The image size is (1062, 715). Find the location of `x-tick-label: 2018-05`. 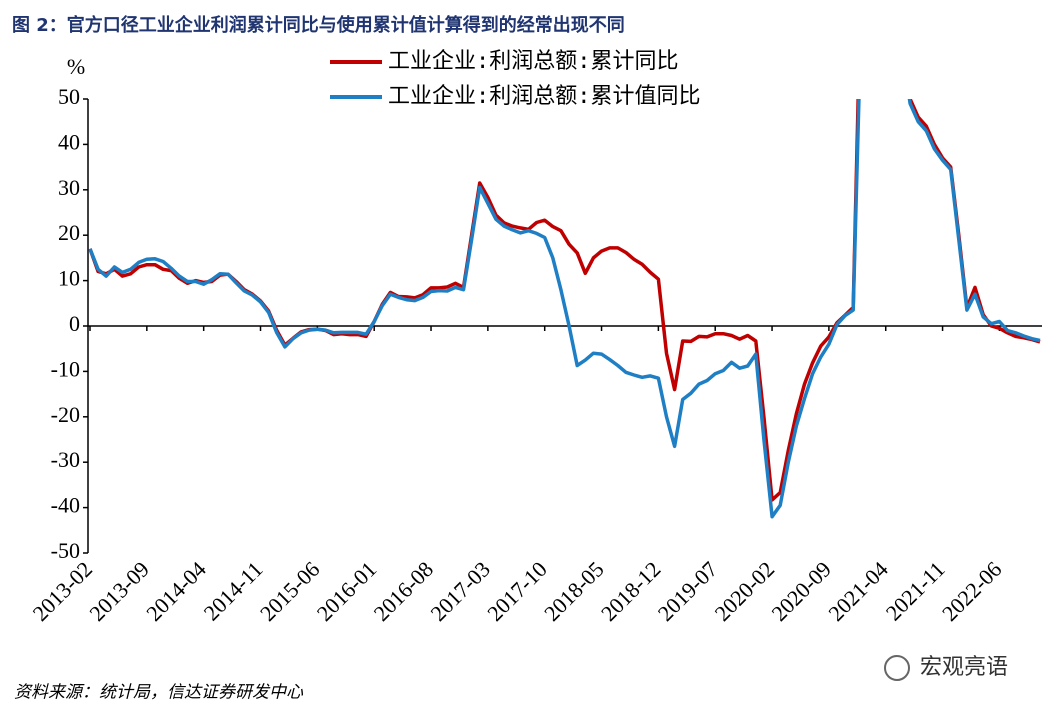

x-tick-label: 2018-05 is located at coordinates (574, 591).